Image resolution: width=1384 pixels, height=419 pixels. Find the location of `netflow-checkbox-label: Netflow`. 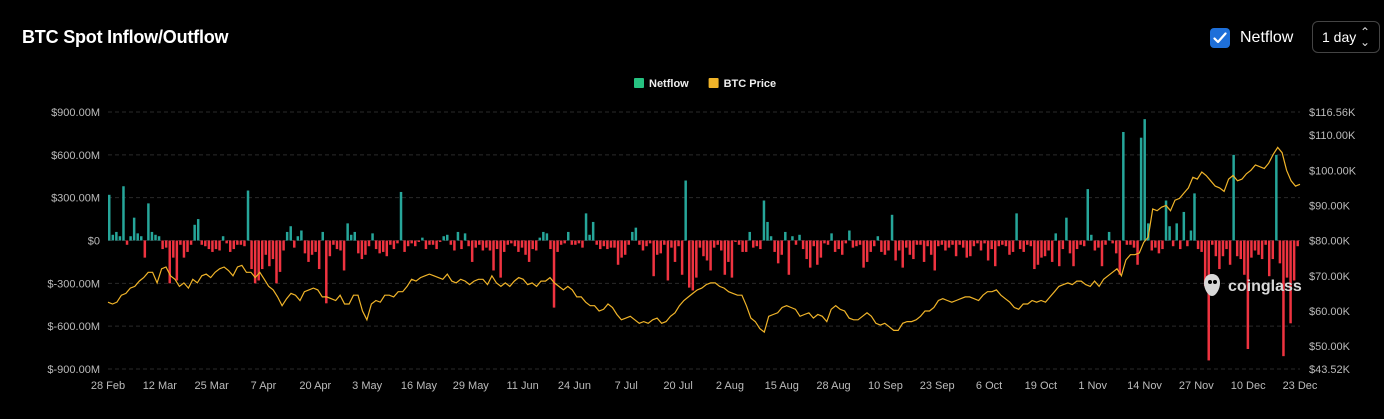

netflow-checkbox-label: Netflow is located at coordinates (1267, 37).